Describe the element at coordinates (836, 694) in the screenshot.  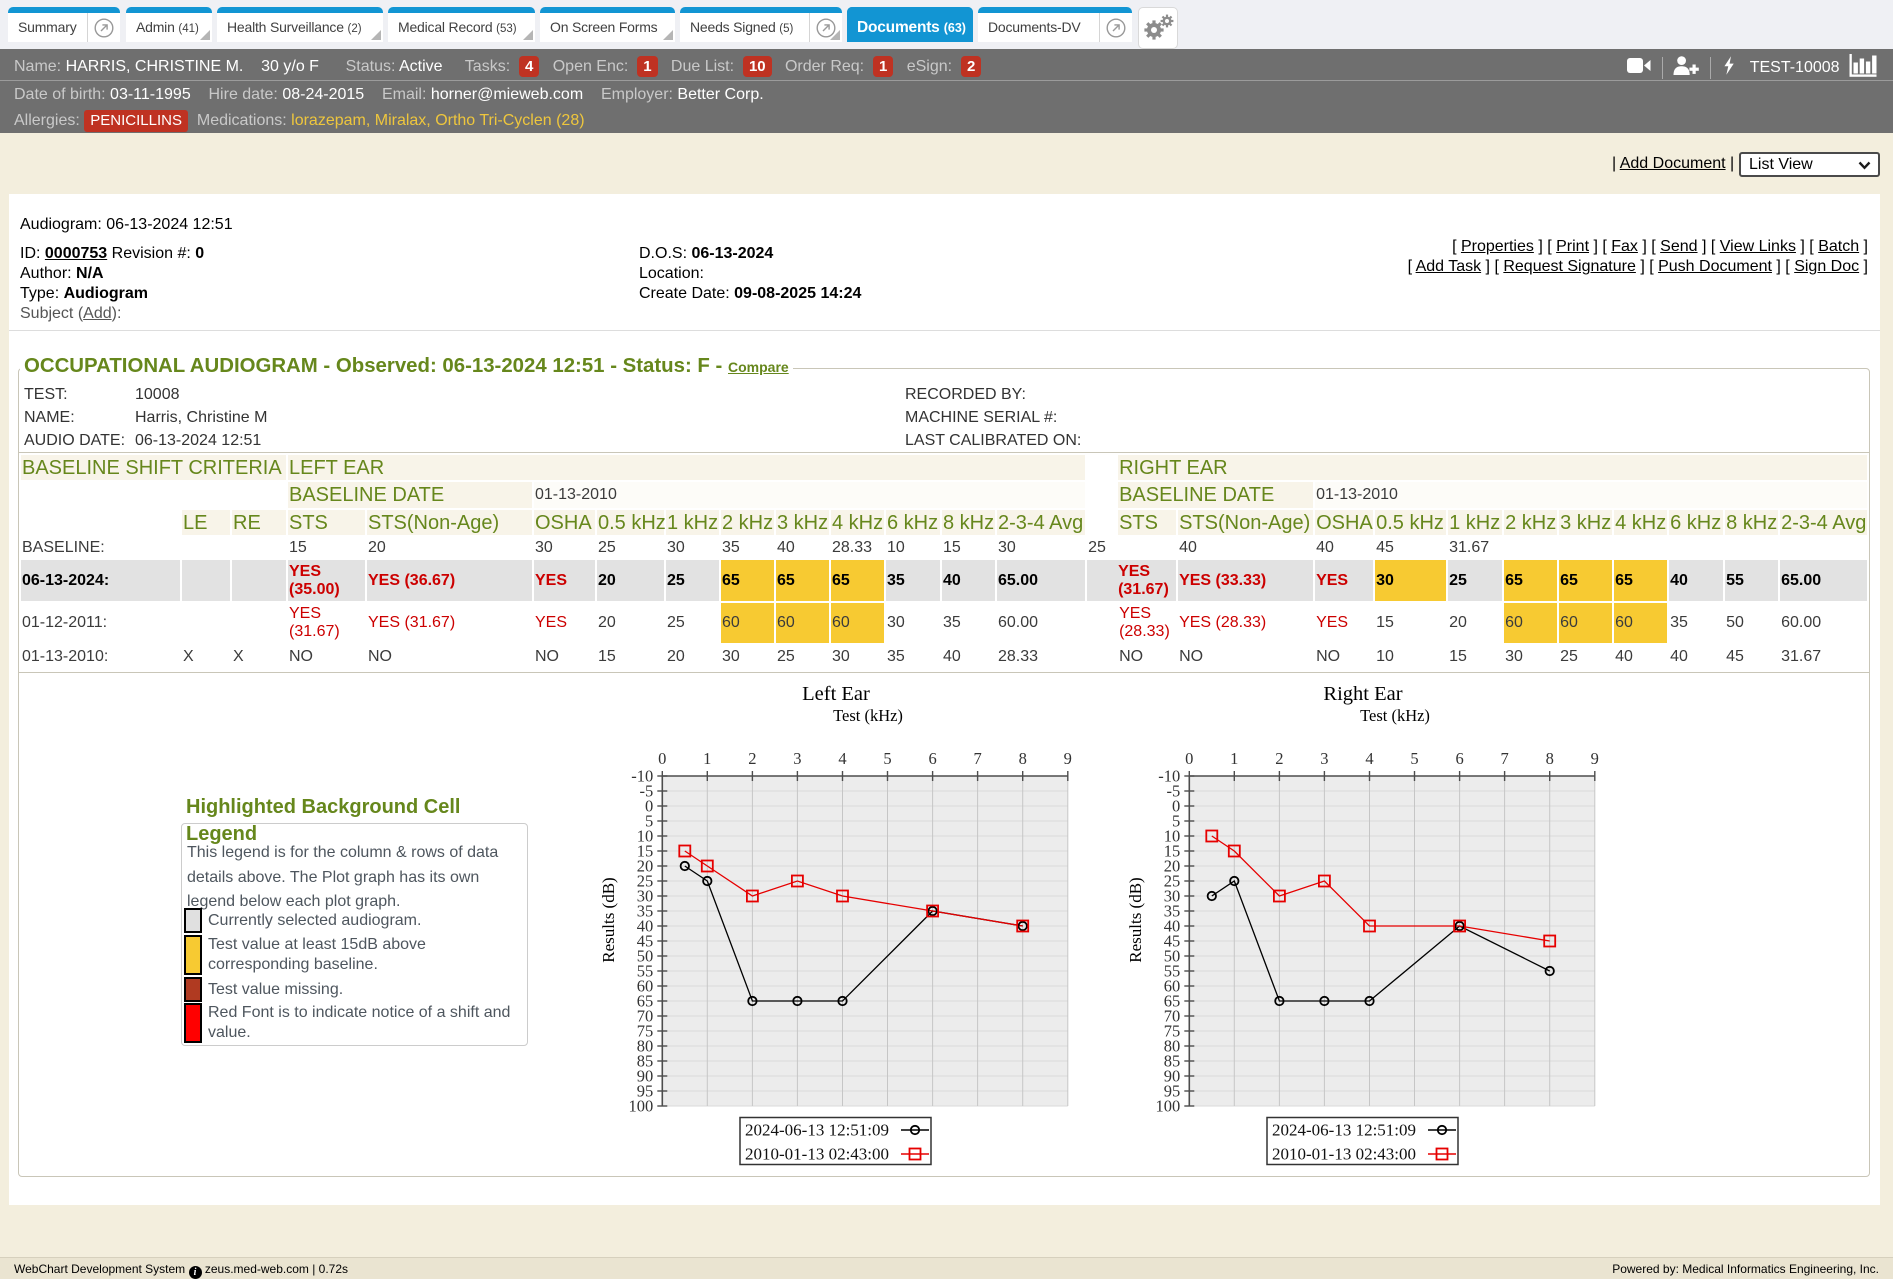
I see `svg-text: Left Ear` at that location.